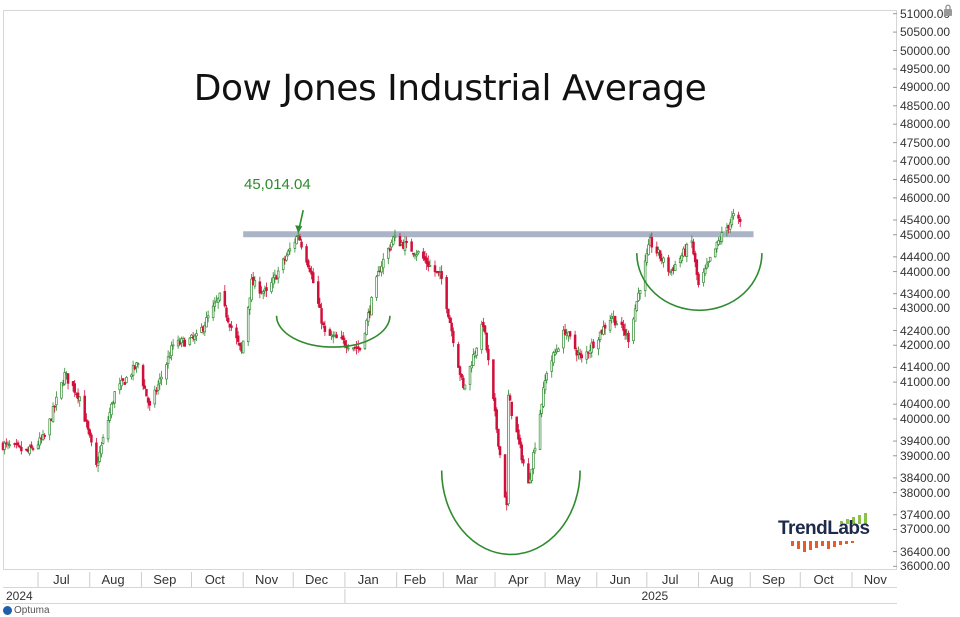 The height and width of the screenshot is (617, 960). Describe the element at coordinates (925, 220) in the screenshot. I see `y-tick-label: 45400.00` at that location.